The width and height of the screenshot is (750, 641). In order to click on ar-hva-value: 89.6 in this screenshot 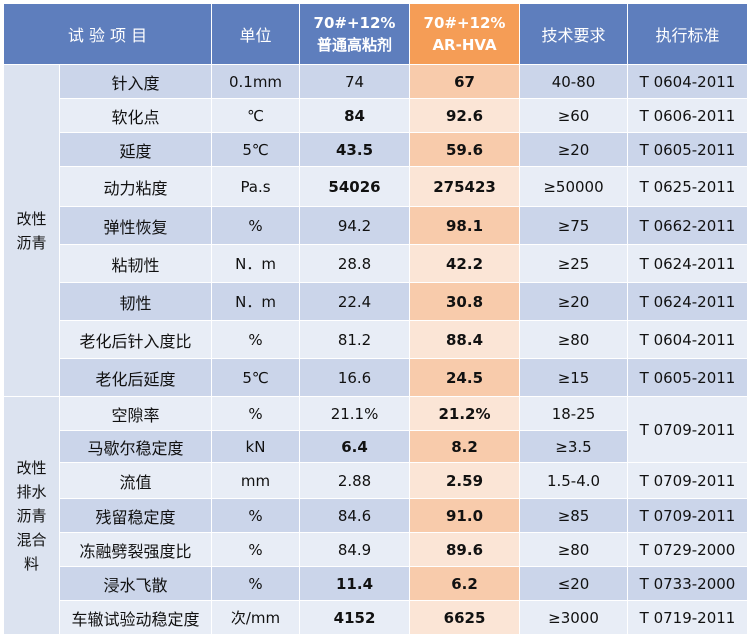, I will do `click(465, 549)`.